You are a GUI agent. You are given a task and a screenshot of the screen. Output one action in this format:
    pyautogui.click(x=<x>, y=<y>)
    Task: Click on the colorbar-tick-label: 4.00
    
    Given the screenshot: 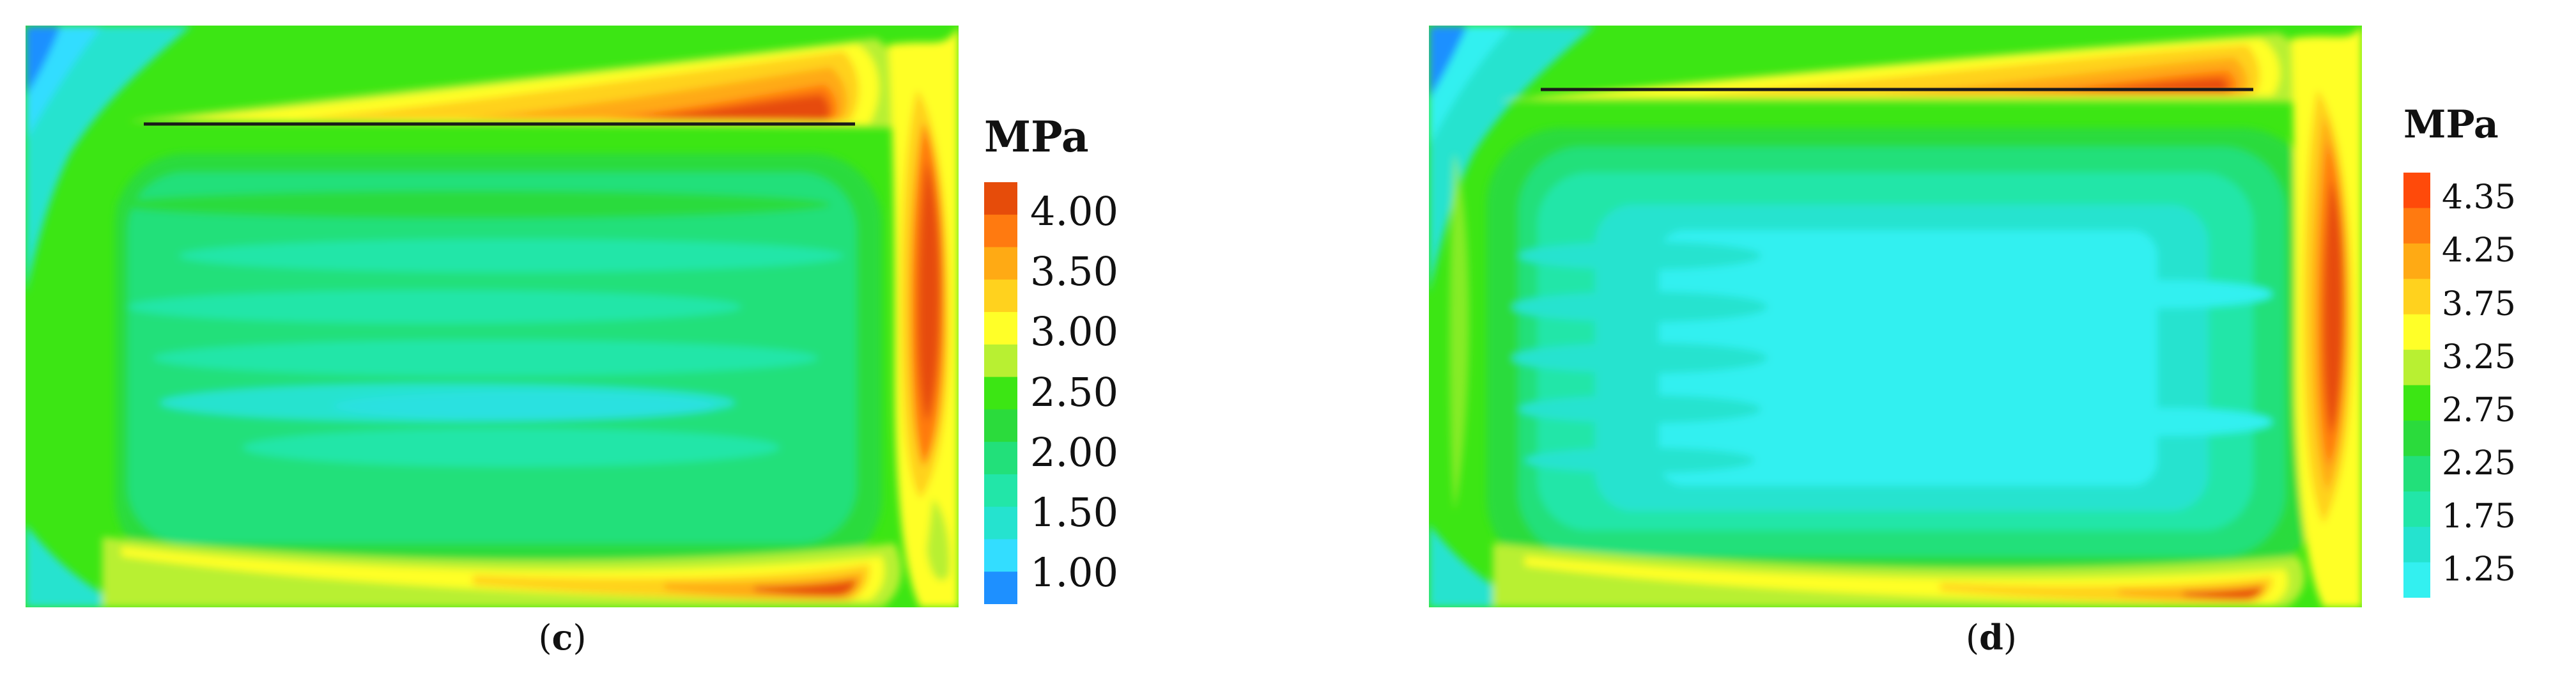 What is the action you would take?
    pyautogui.click(x=1074, y=211)
    